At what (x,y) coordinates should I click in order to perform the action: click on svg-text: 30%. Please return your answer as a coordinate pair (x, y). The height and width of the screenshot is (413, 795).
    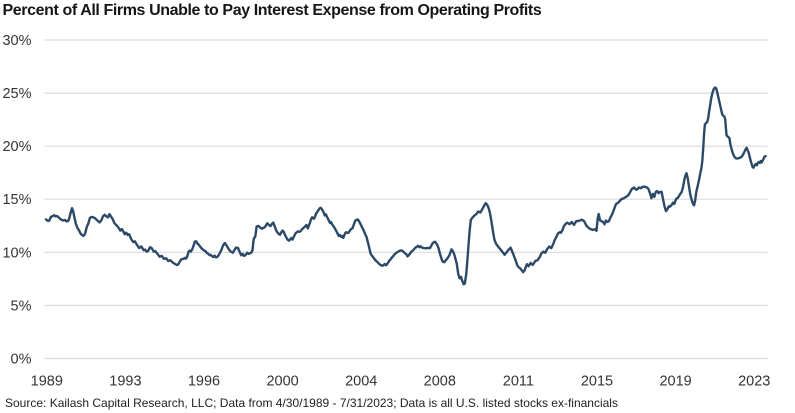
    Looking at the image, I should click on (16, 41).